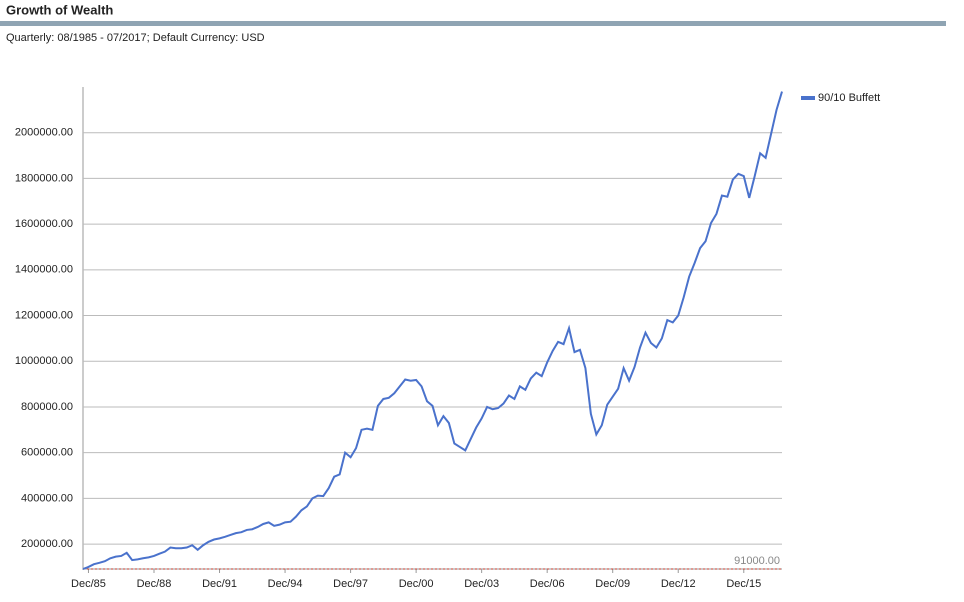 The image size is (964, 602). Describe the element at coordinates (416, 584) in the screenshot. I see `x-tick-label: Dec/00` at that location.